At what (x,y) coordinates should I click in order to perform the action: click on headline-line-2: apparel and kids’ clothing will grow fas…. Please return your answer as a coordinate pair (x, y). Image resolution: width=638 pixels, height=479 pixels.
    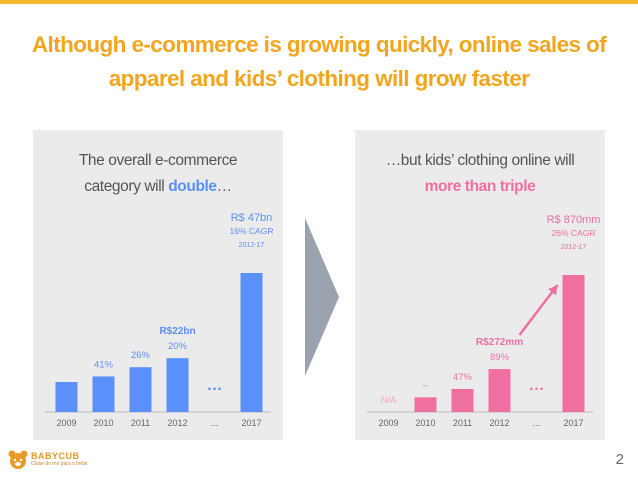
    Looking at the image, I should click on (319, 78).